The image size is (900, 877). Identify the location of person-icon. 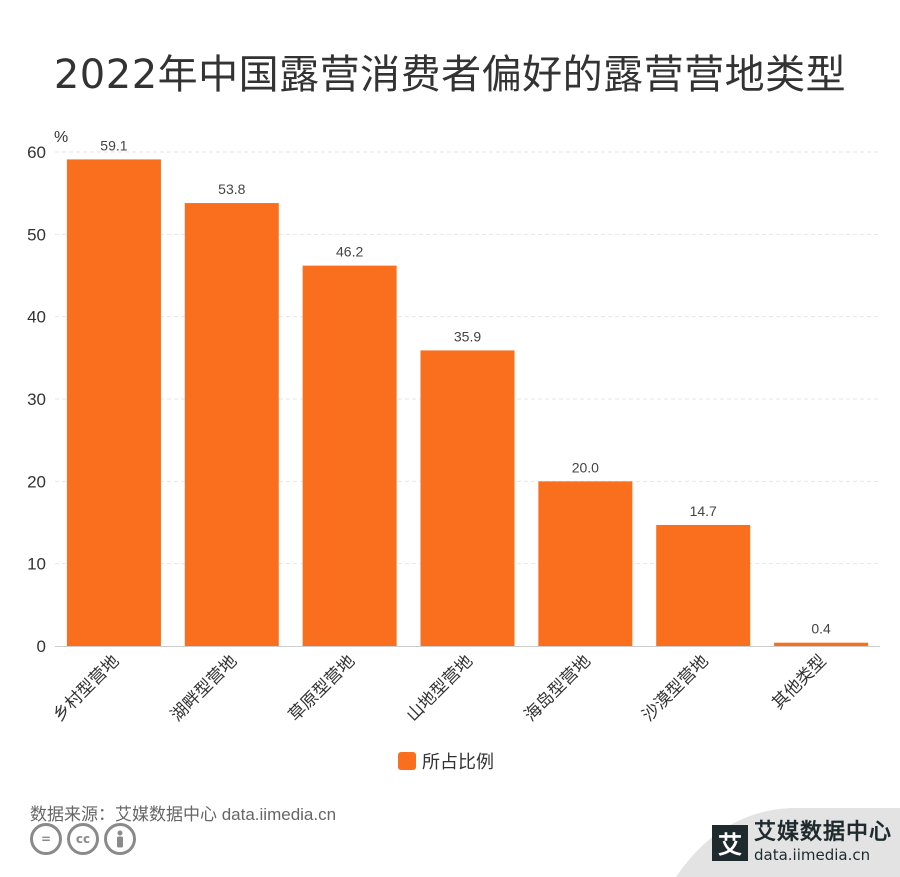
(120, 839).